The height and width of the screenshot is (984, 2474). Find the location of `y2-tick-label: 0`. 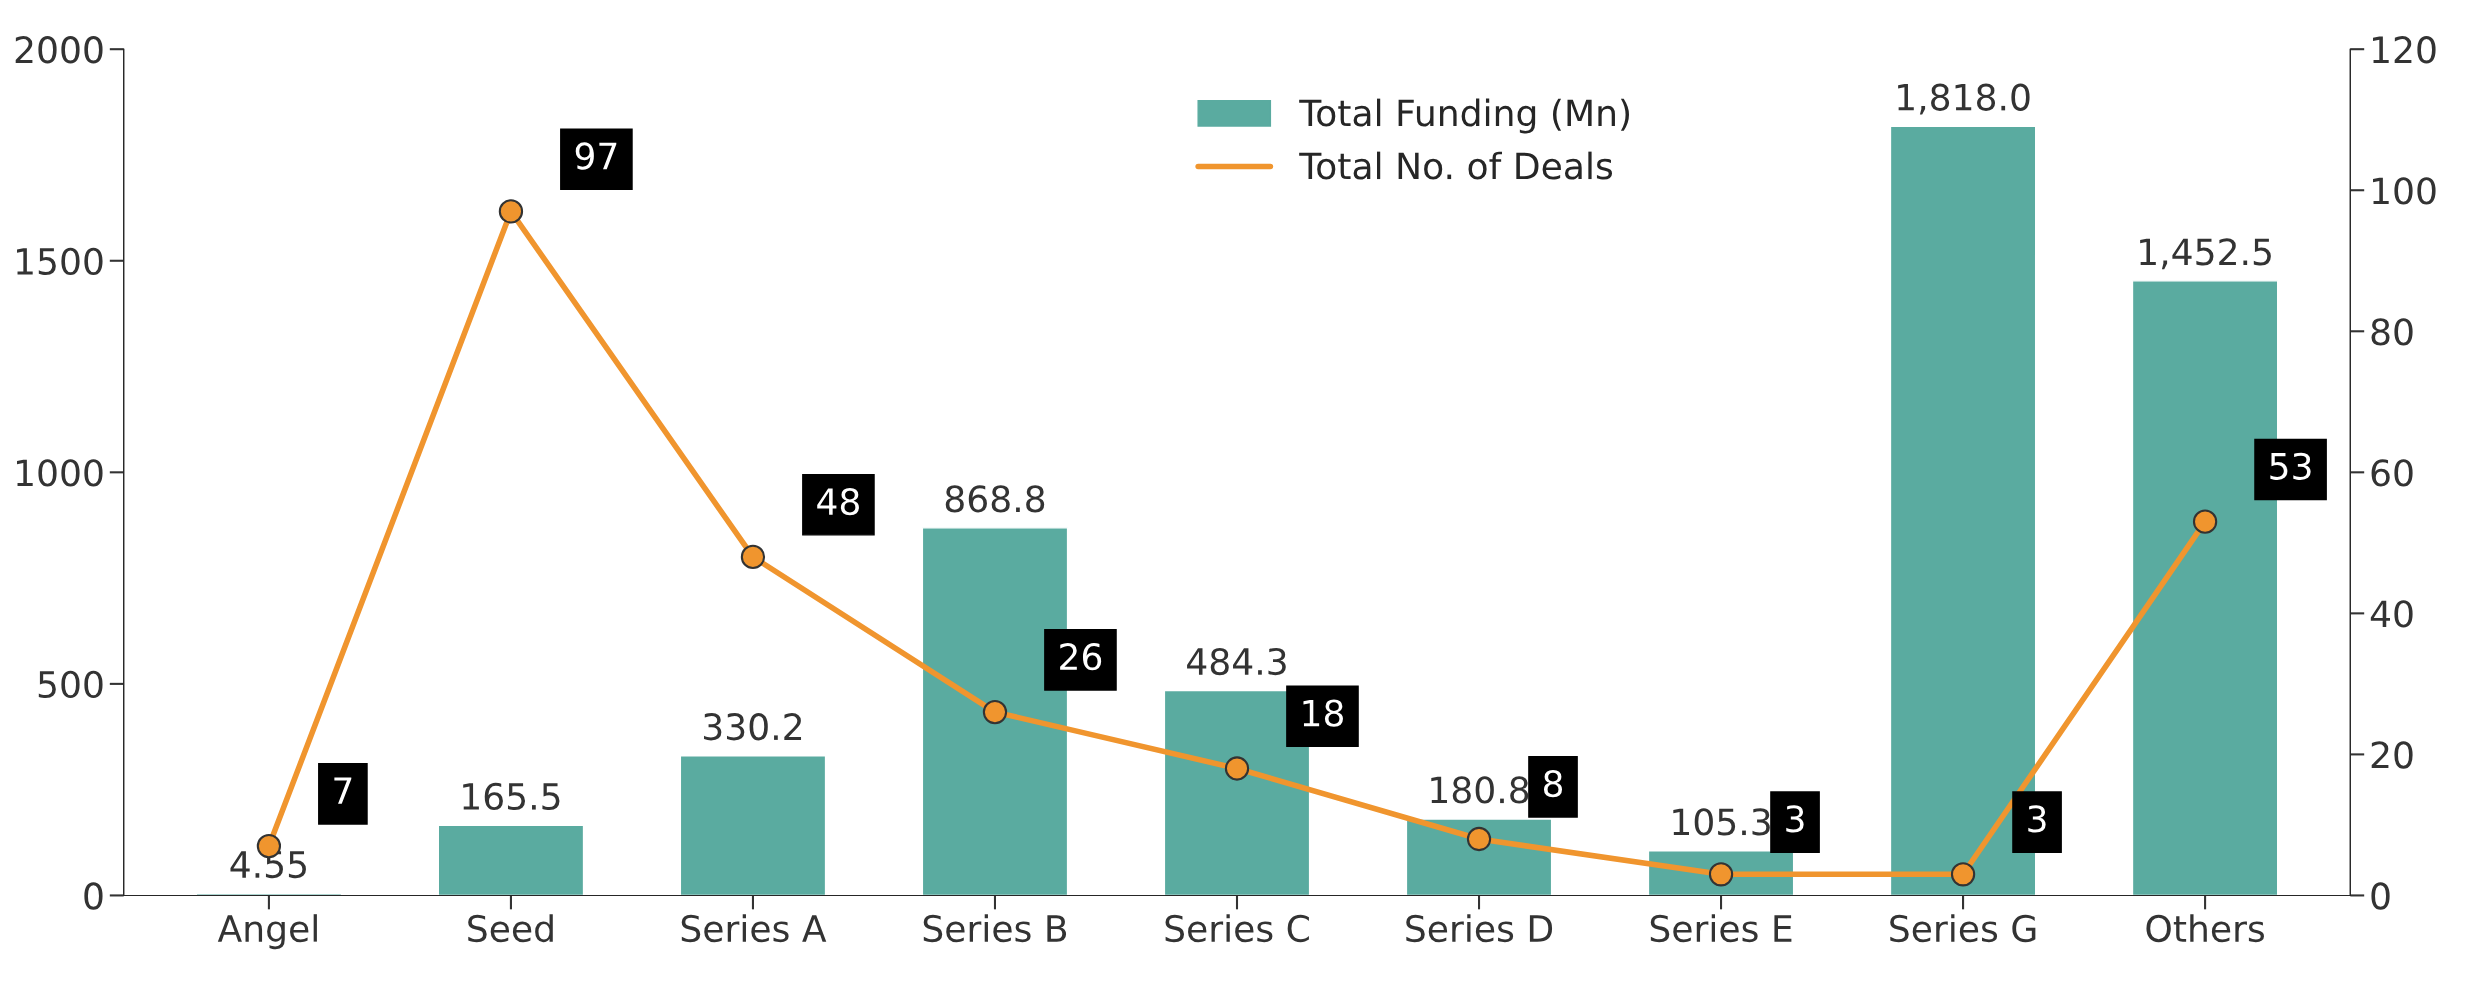

y2-tick-label: 0 is located at coordinates (2380, 896).